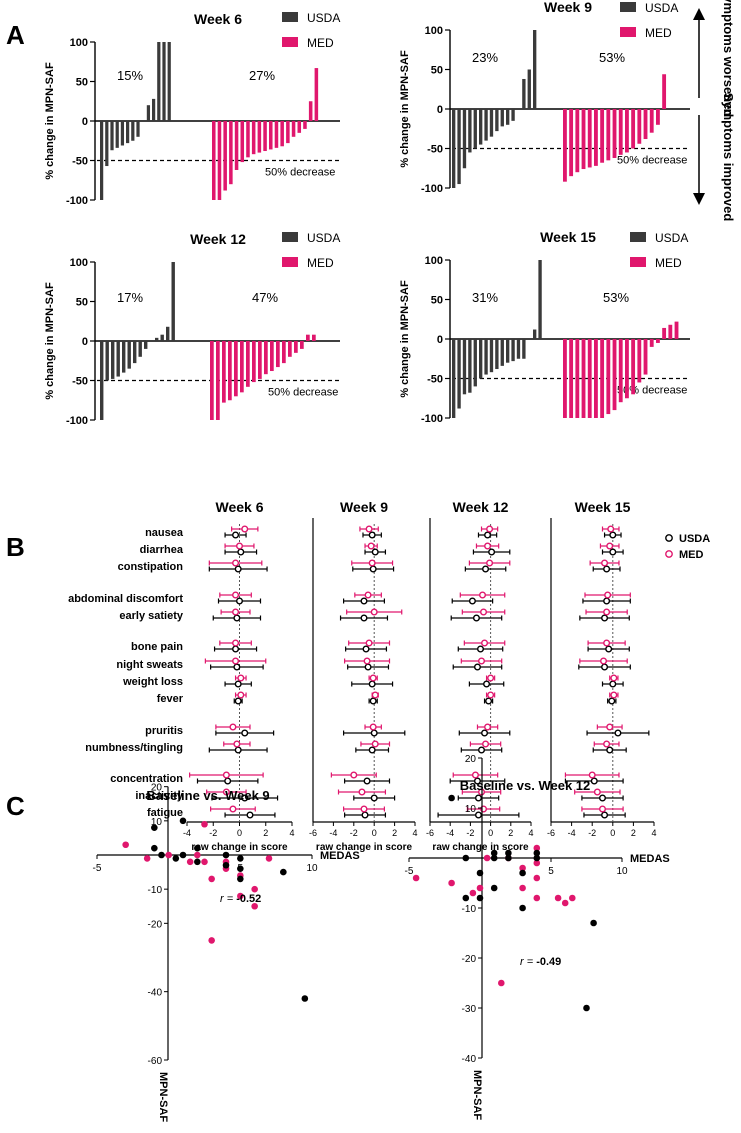  Describe the element at coordinates (163, 1097) in the screenshot. I see `scatter-y-axis-label: MPN-SAF` at that location.